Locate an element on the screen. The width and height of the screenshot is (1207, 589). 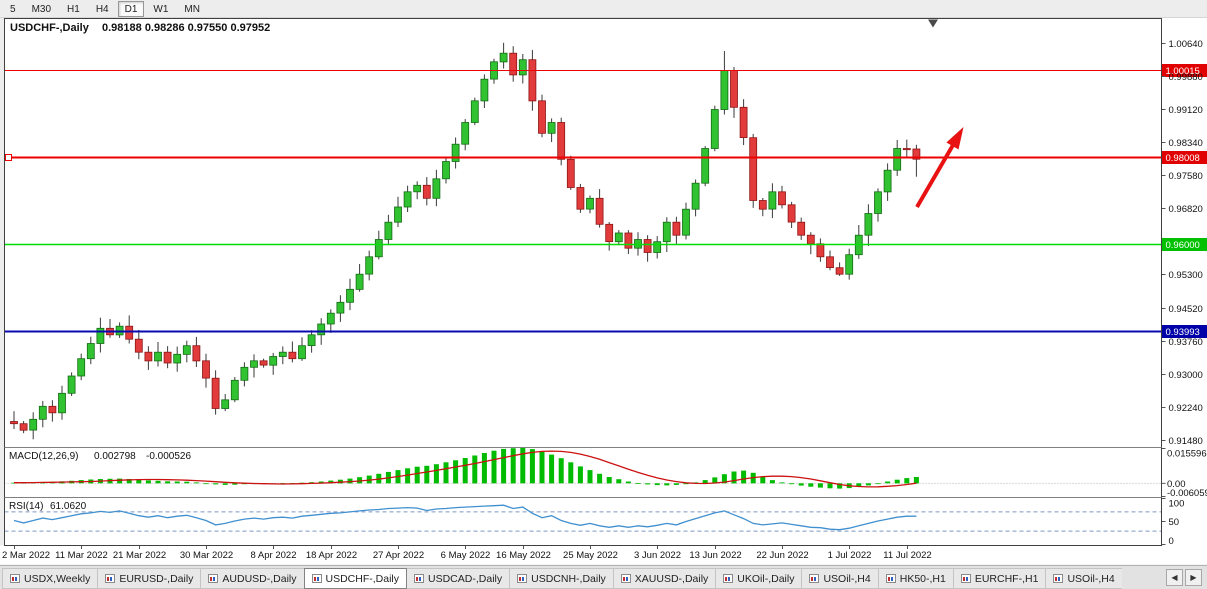
svg-text: 0.94520 is located at coordinates (1186, 309).